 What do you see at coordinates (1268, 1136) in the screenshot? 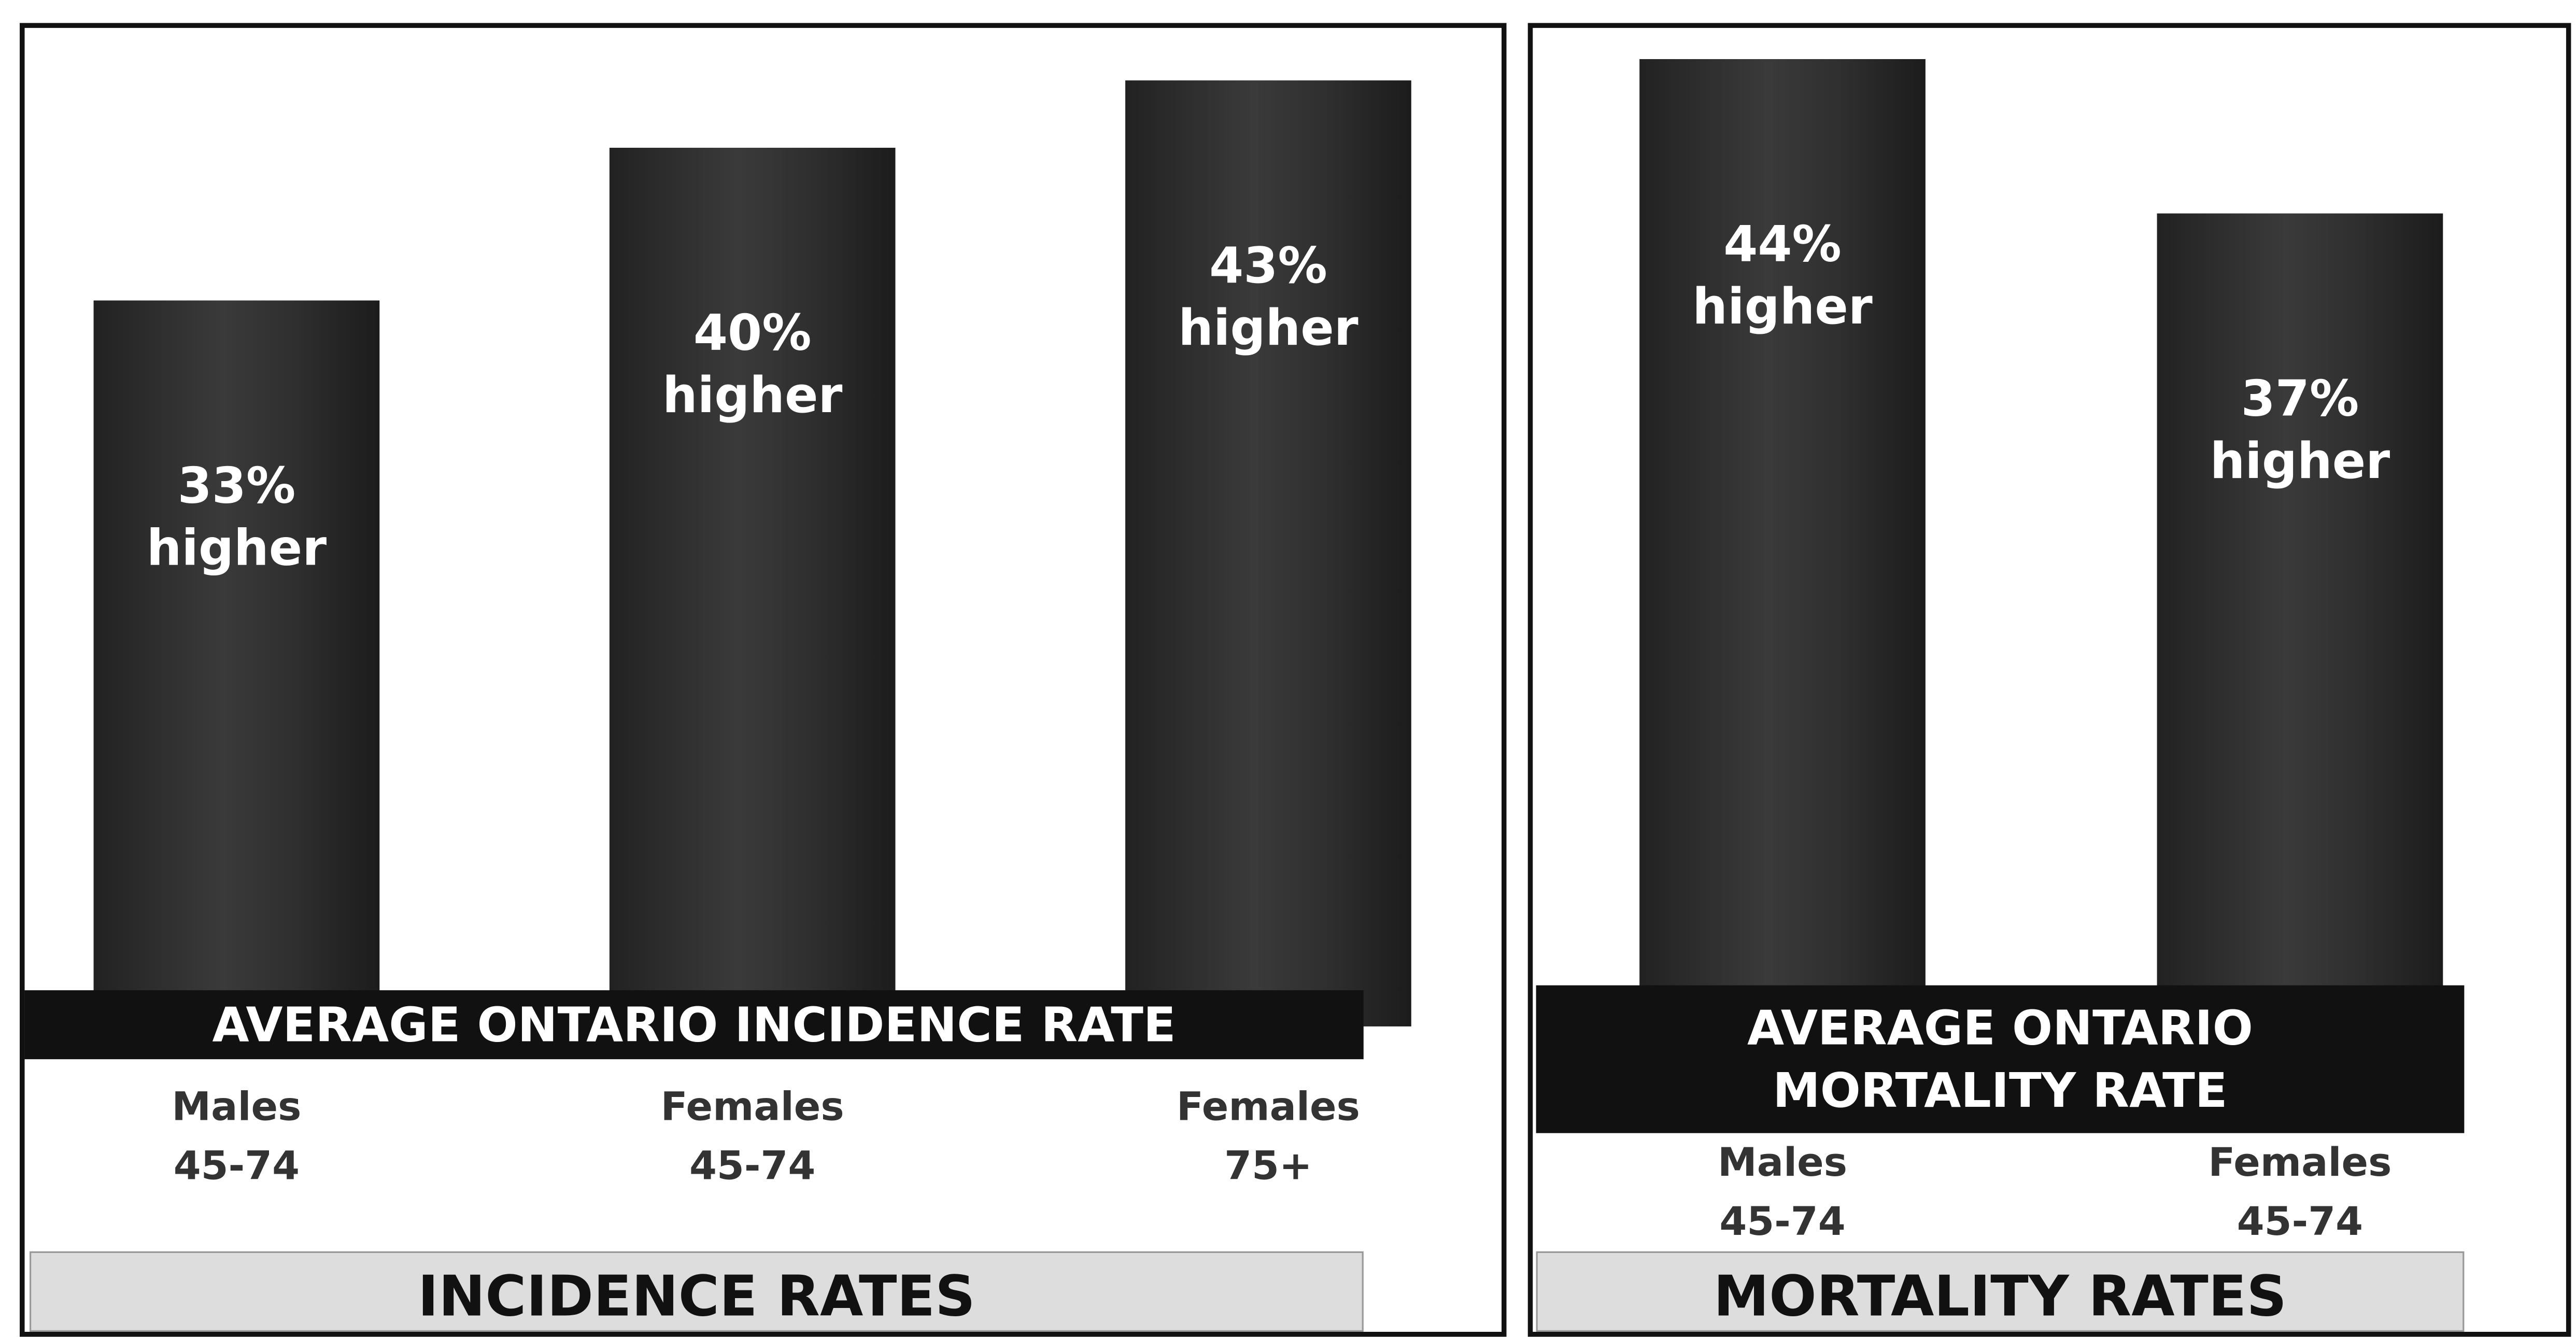
I see `category-label: Females 75+` at bounding box center [1268, 1136].